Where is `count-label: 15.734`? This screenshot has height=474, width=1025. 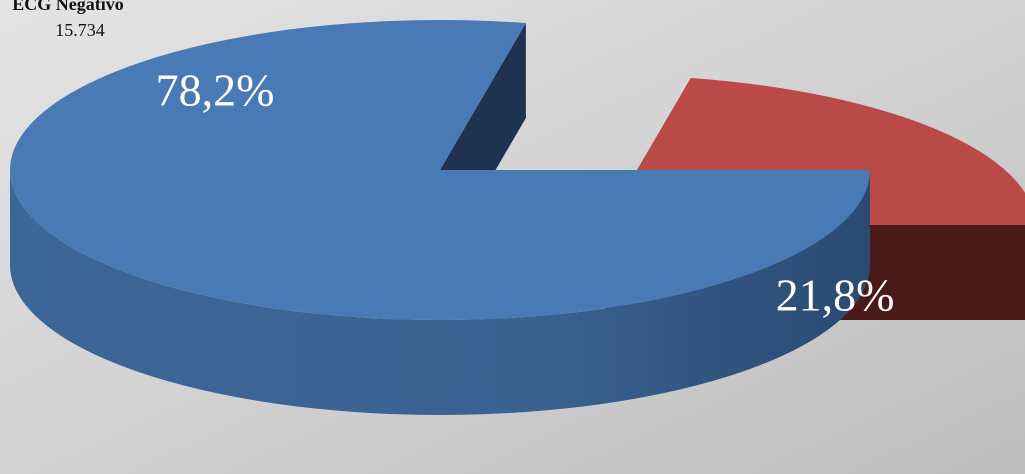 count-label: 15.734 is located at coordinates (80, 30).